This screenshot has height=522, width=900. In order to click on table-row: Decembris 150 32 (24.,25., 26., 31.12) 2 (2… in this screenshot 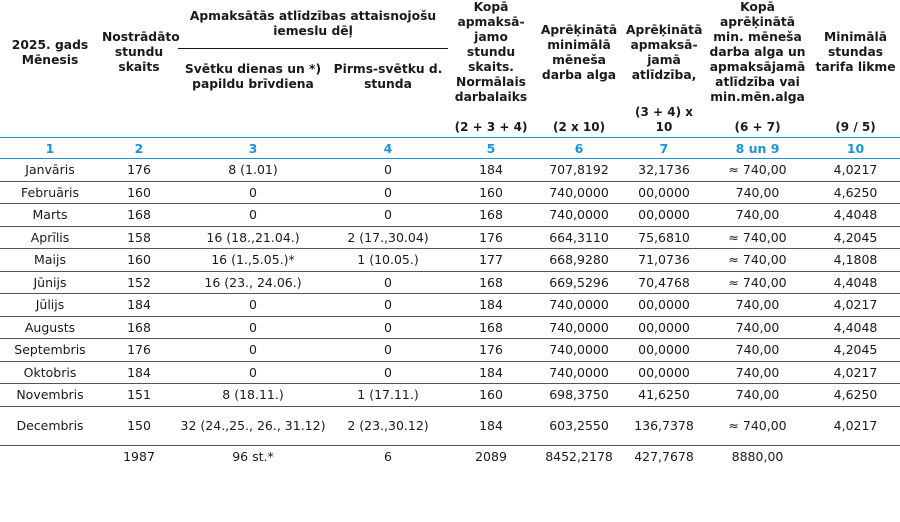, I will do `click(450, 426)`.